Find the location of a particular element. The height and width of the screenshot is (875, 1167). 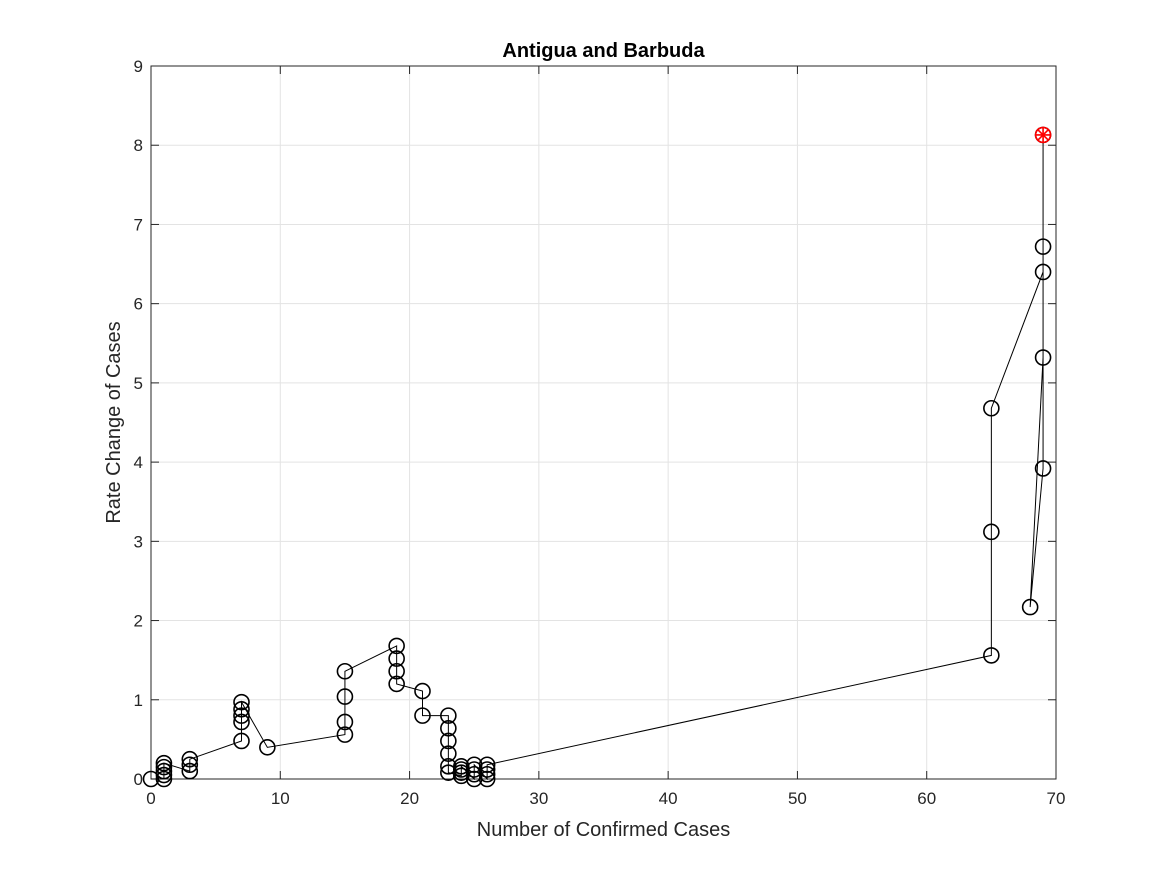

highlight-asterisk-stroke is located at coordinates (1043, 135).